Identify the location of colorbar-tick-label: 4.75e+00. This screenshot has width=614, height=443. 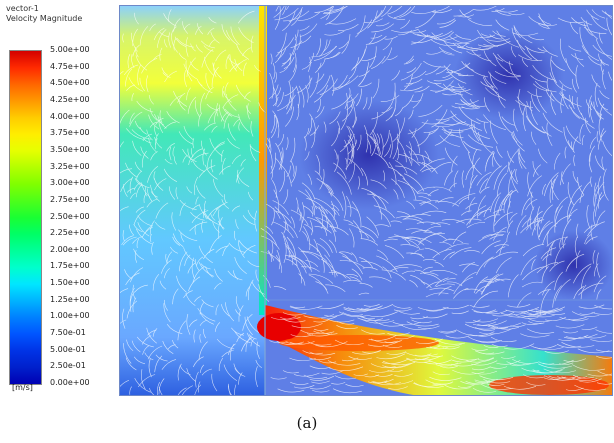
(70, 66).